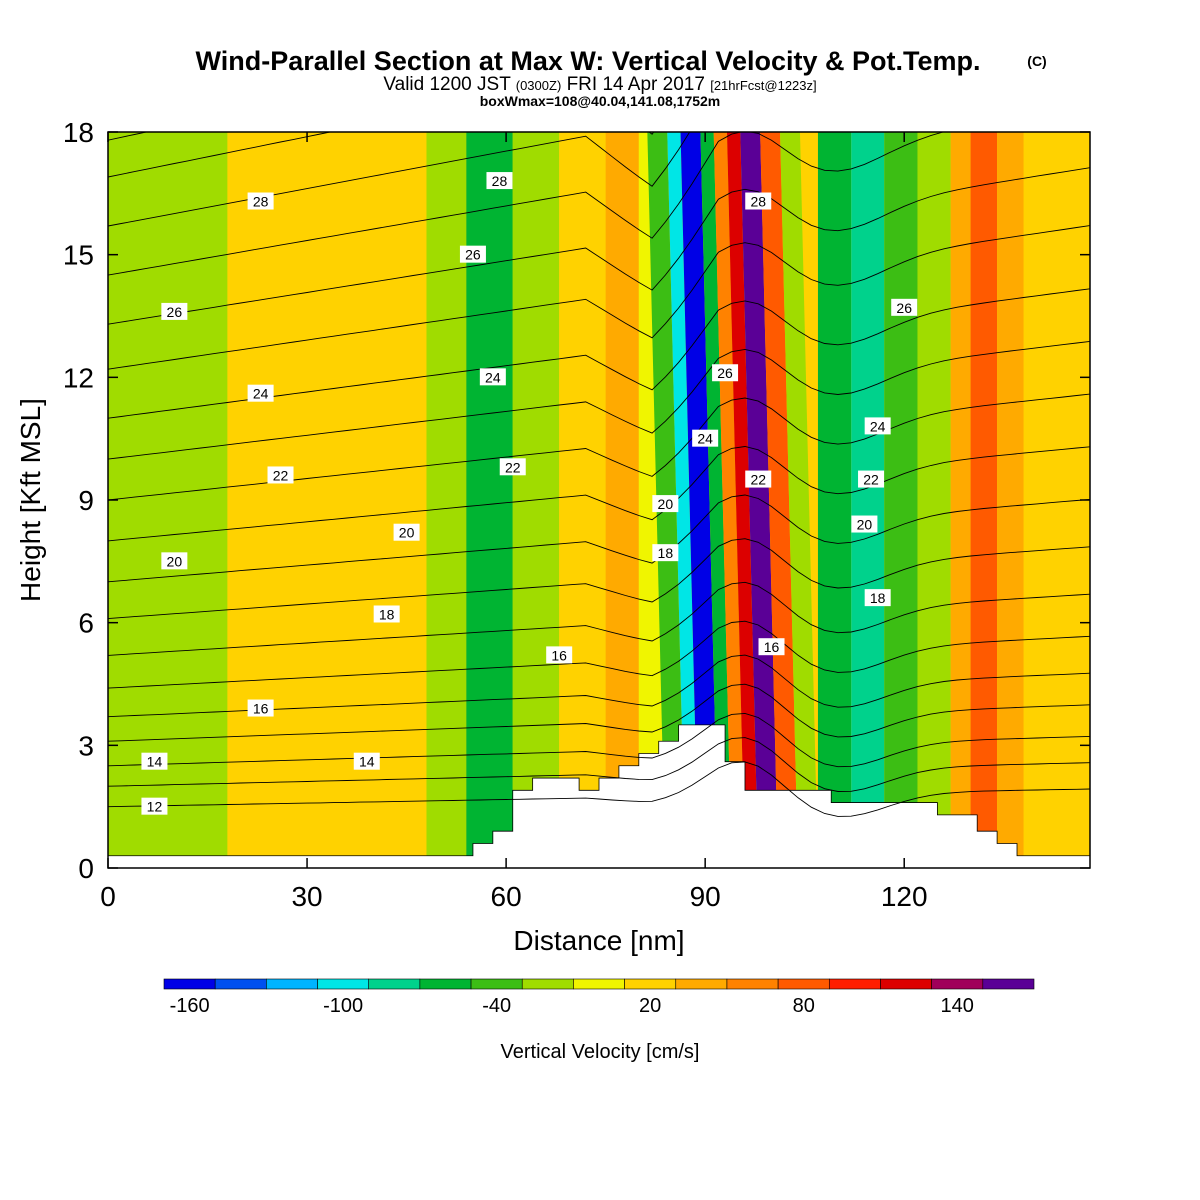 The image size is (1200, 1200). I want to click on colorbar-swatches, so click(599, 984).